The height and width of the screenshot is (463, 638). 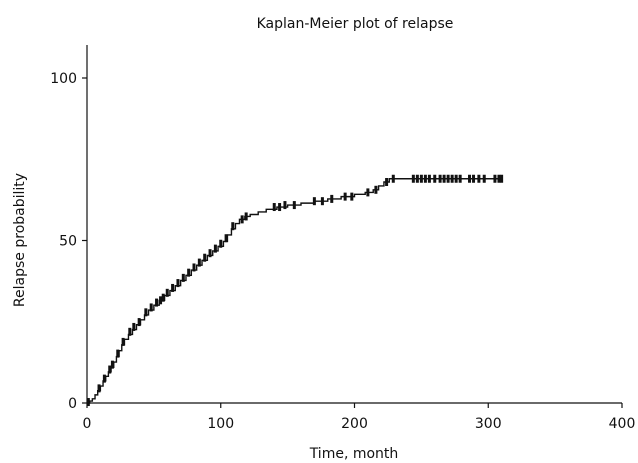 I want to click on x-axis-label: Time, month, so click(x=354, y=454).